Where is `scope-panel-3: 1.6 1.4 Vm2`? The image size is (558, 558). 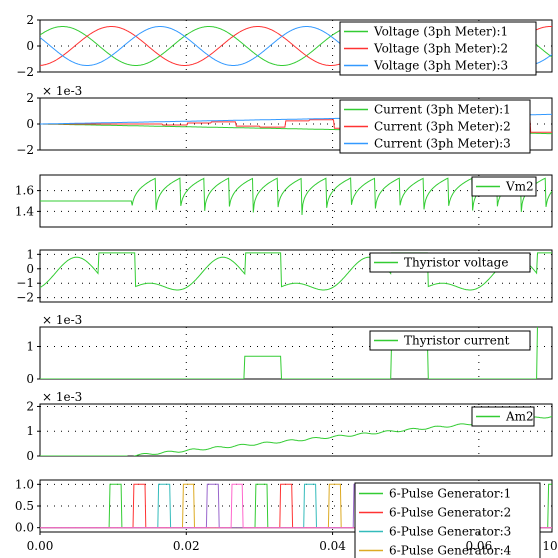
scope-panel-3: 1.6 1.4 Vm2 is located at coordinates (284, 201).